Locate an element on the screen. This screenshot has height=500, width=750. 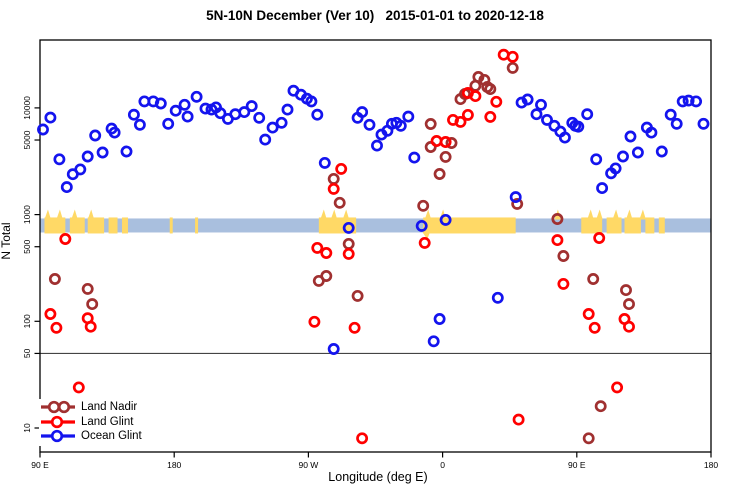
ocean-band is located at coordinates (375, 225).